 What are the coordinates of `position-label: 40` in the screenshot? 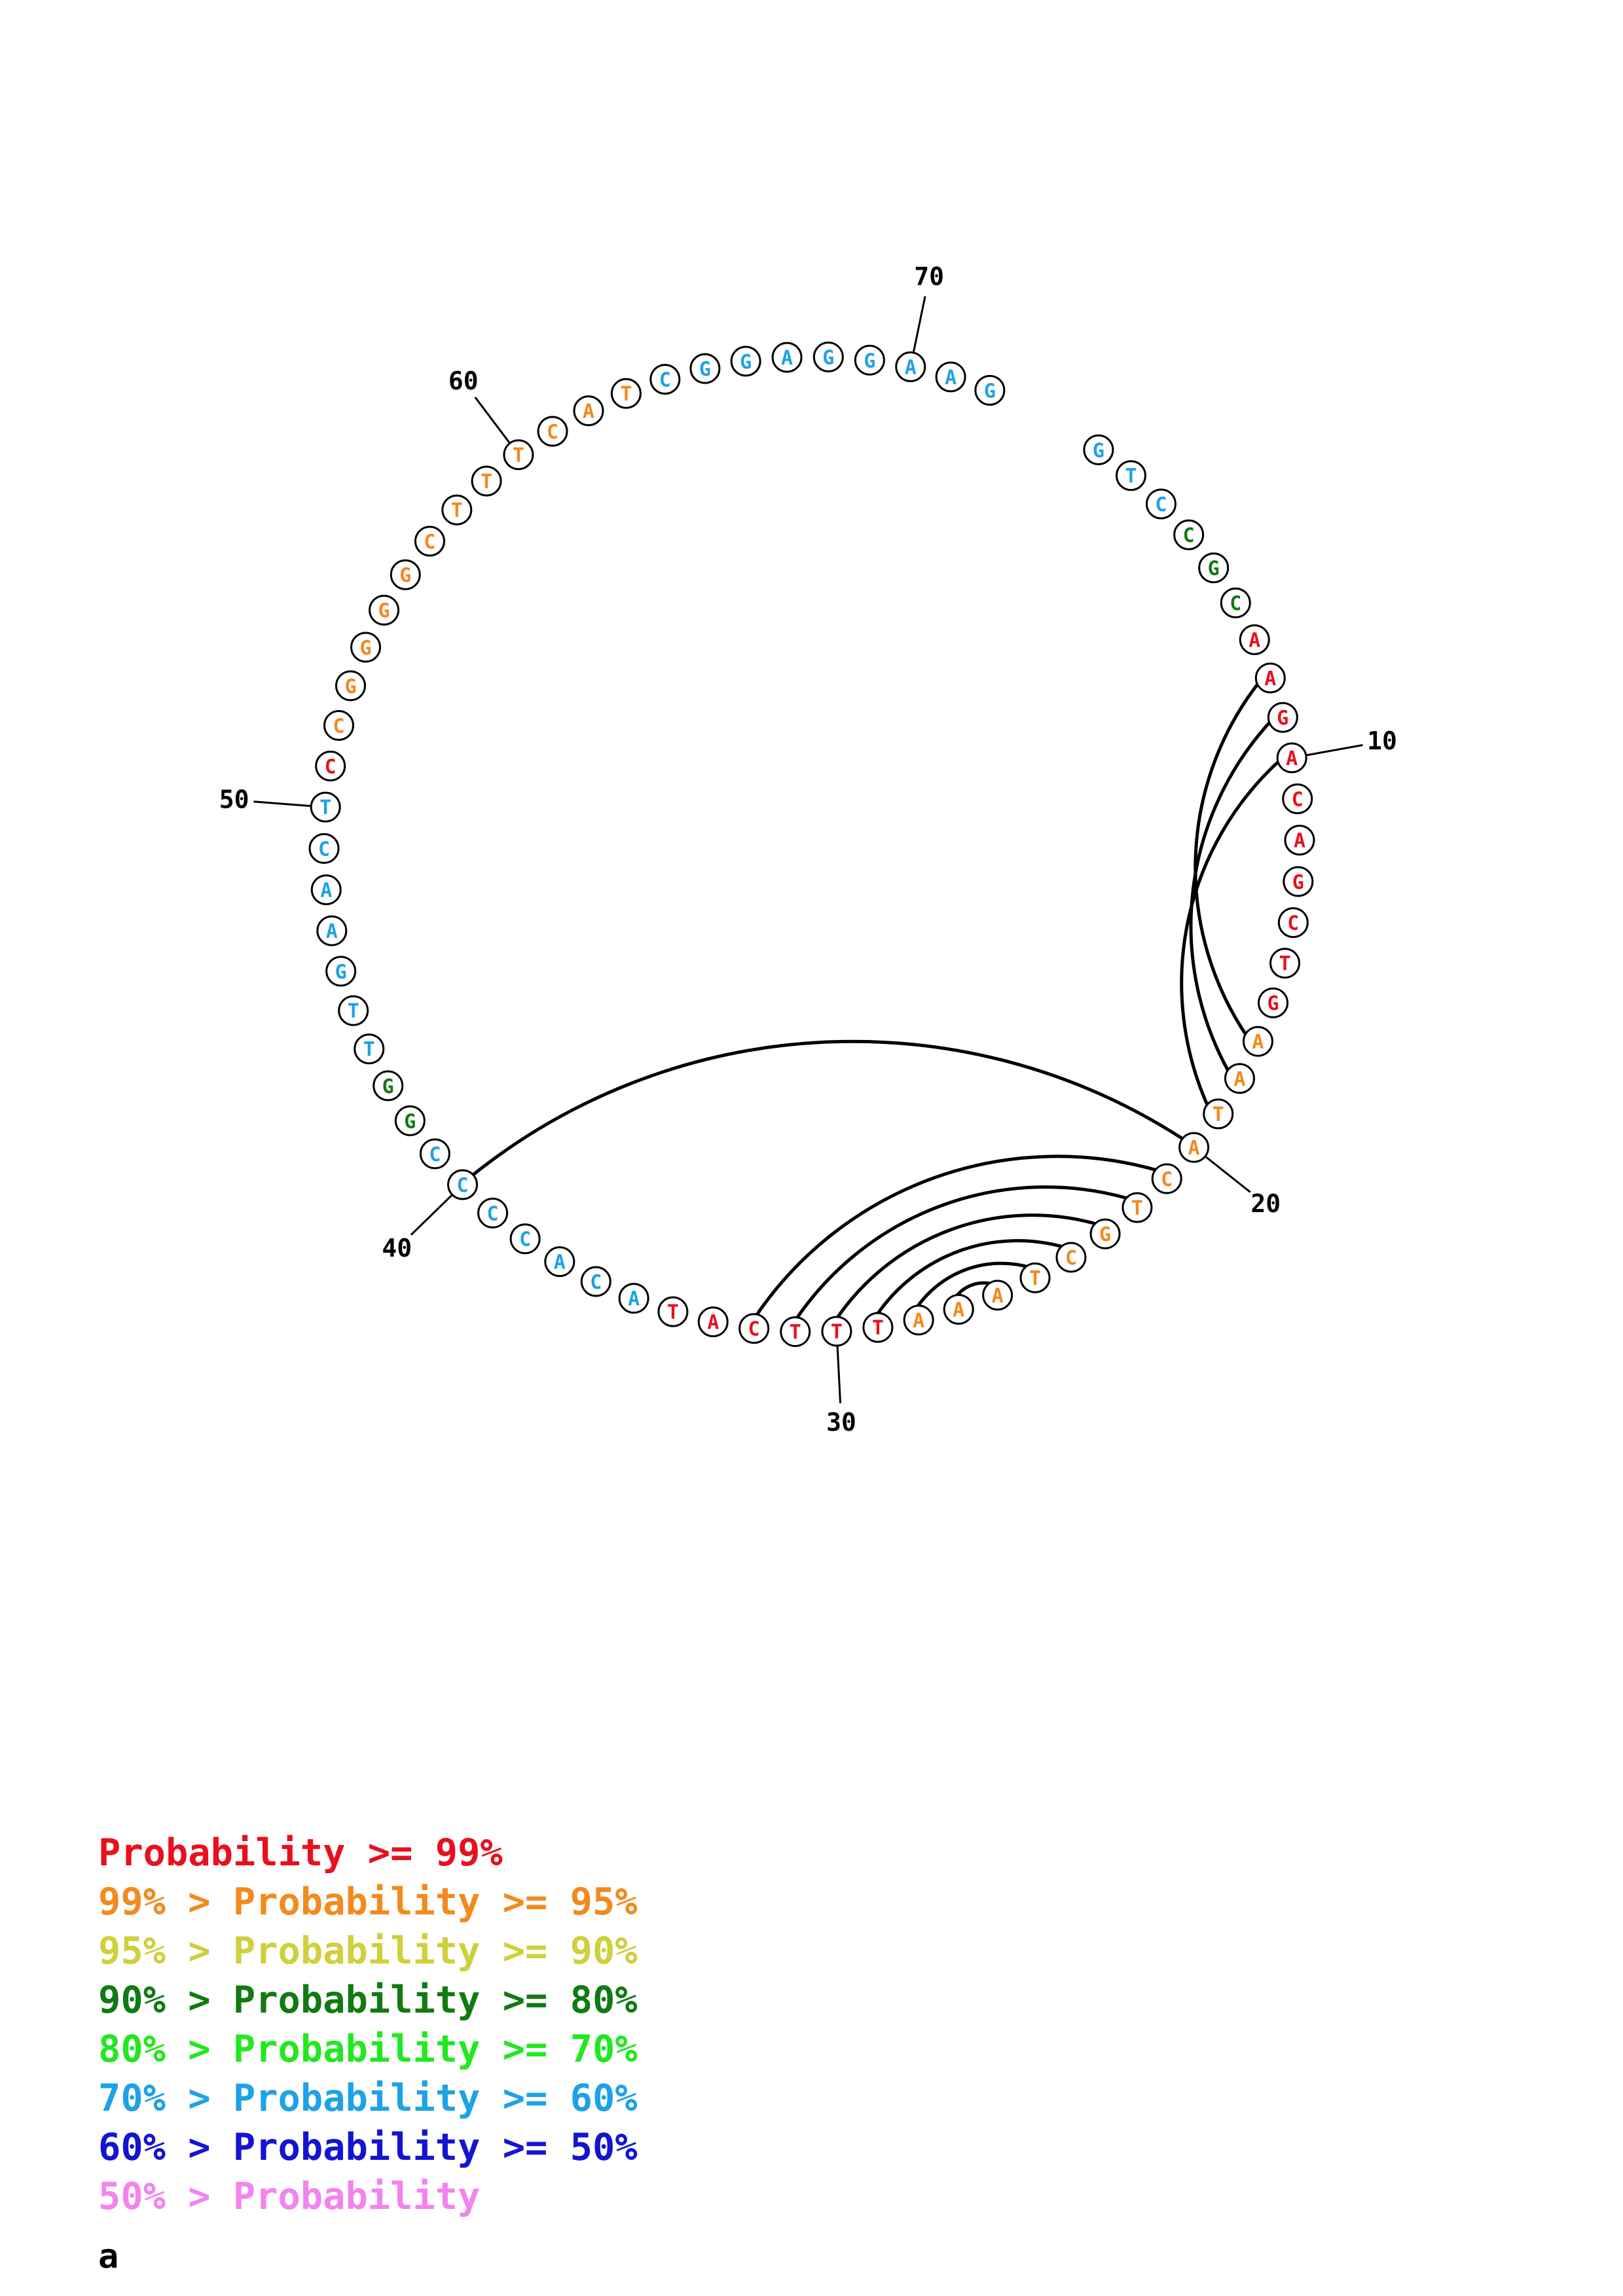 It's located at (397, 1248).